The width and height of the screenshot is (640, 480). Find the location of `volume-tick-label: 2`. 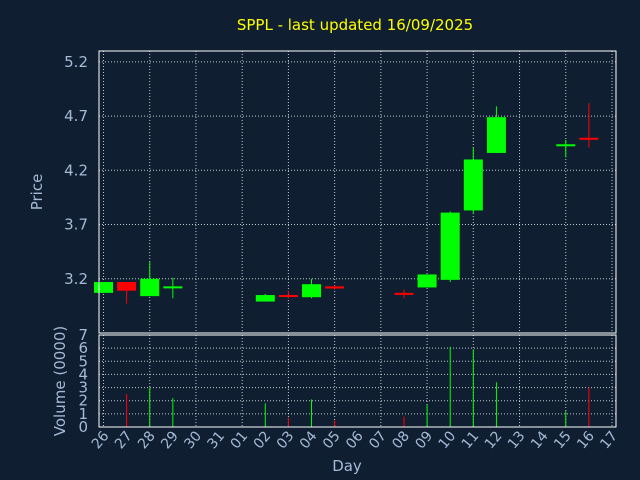

volume-tick-label: 2 is located at coordinates (83, 401).